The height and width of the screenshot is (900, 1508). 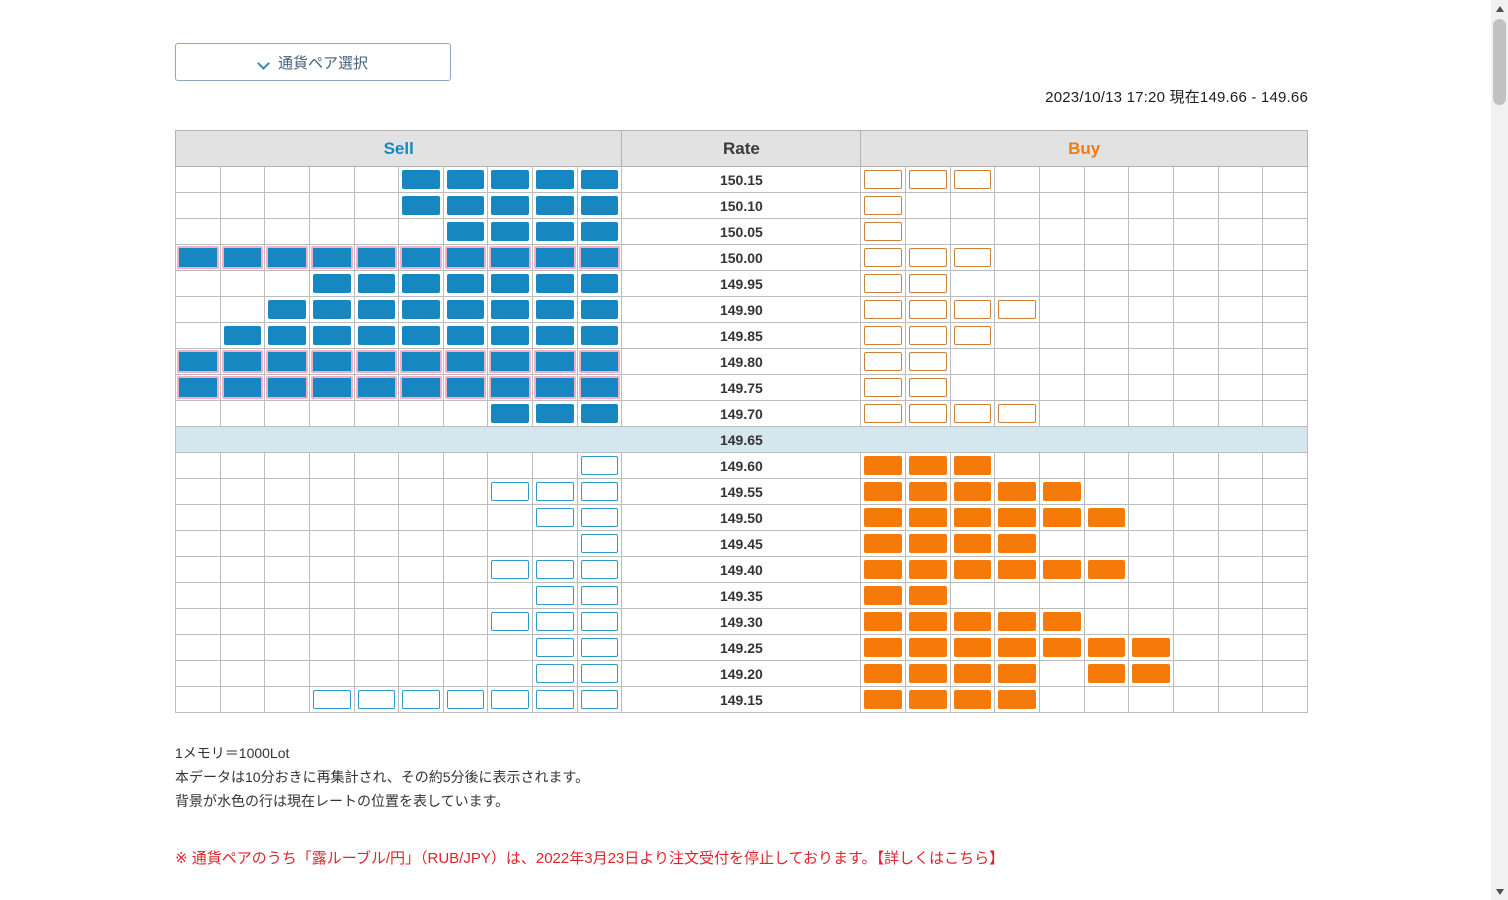 I want to click on scroll-down-button, so click(x=1499, y=891).